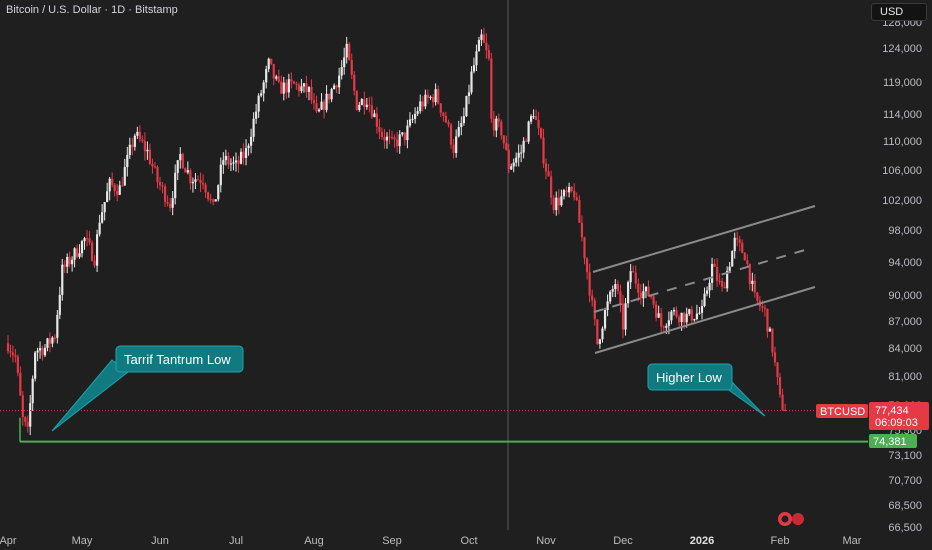  I want to click on support-price-tag, so click(893, 441).